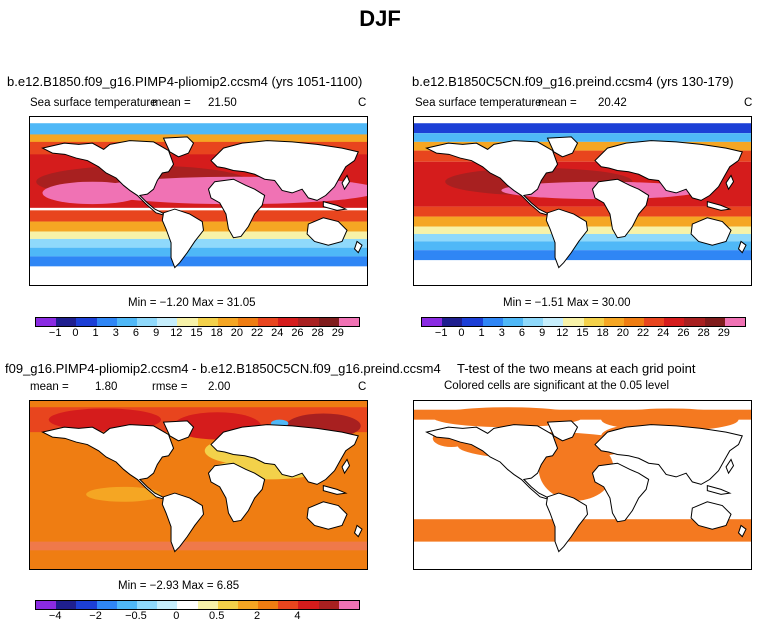 This screenshot has width=760, height=625. I want to click on colorbar-tick-label: 0, so click(176, 616).